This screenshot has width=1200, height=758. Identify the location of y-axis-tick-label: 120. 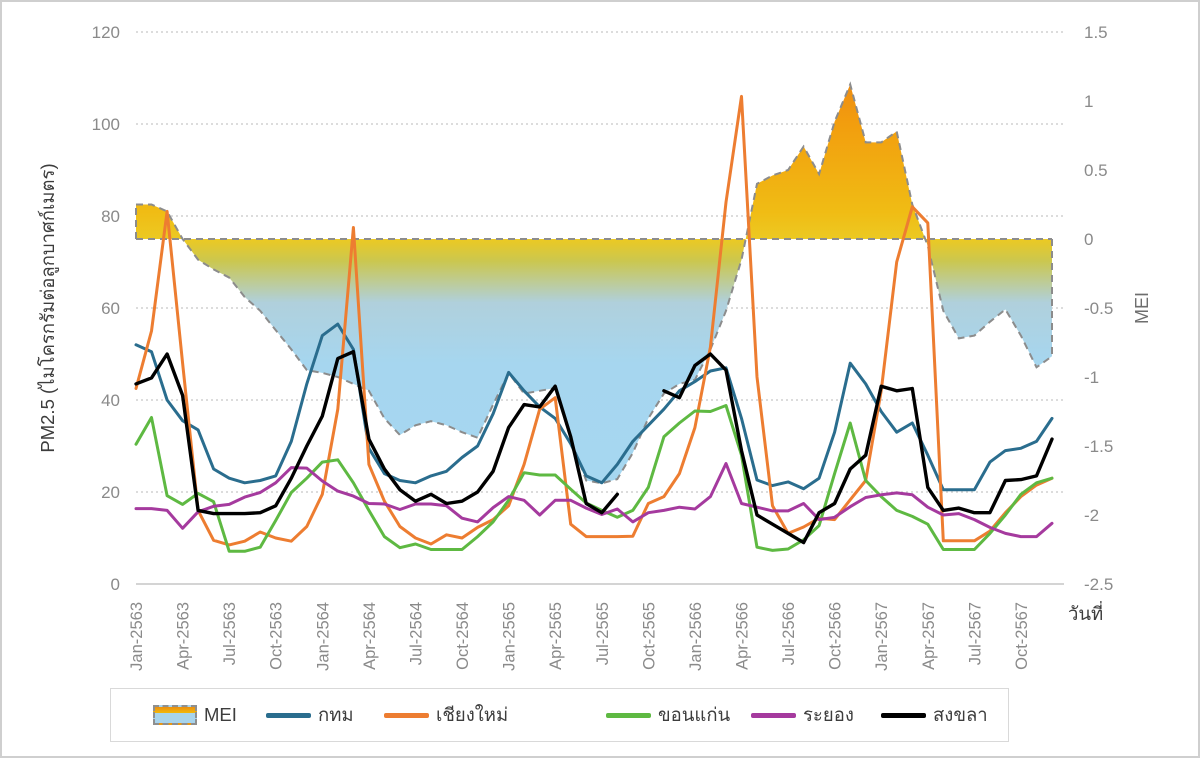
(106, 32).